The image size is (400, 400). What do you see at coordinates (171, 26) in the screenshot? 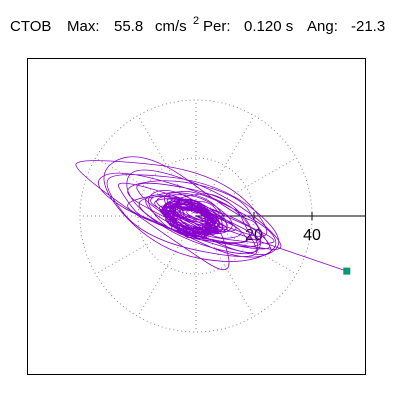
I see `max-unit: cm/s` at bounding box center [171, 26].